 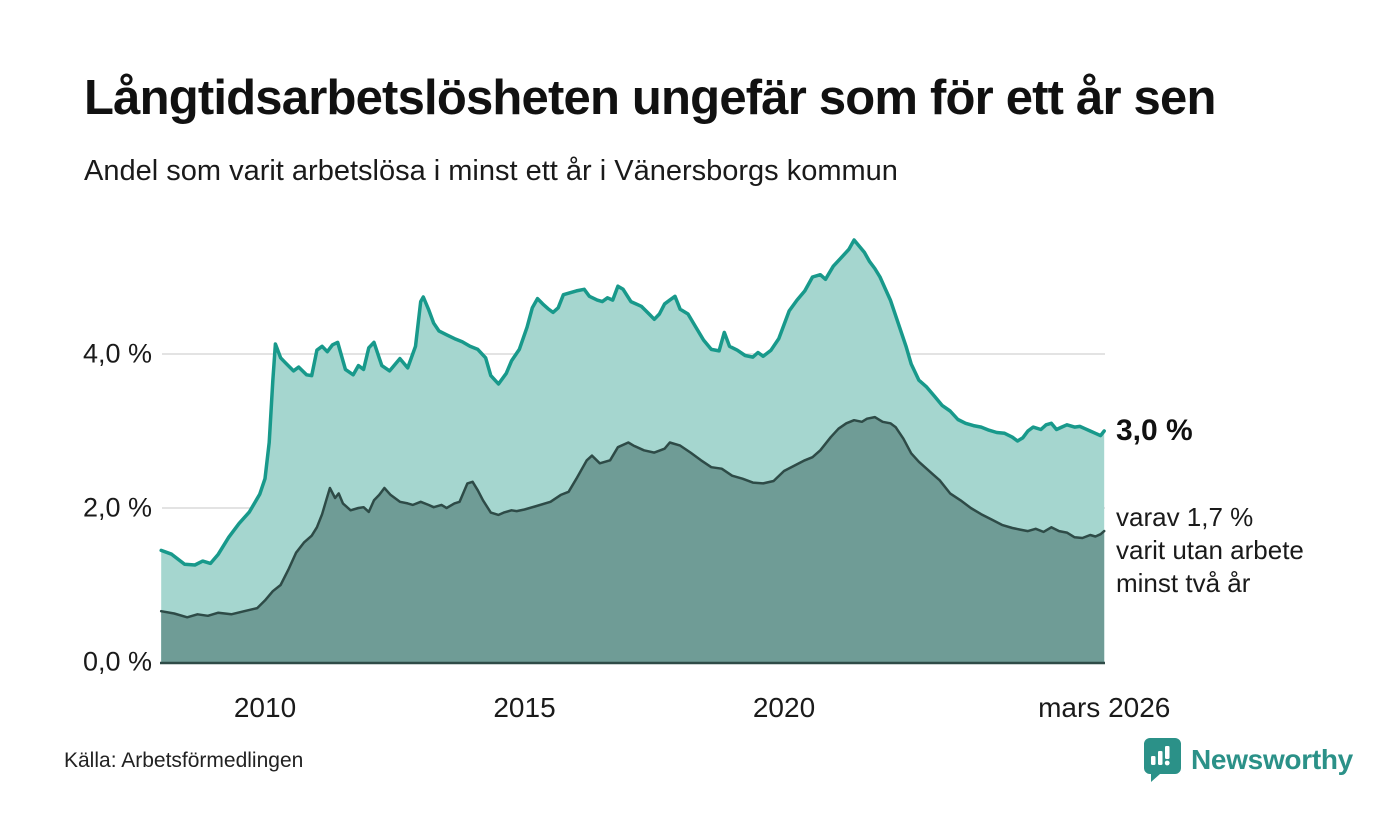 I want to click on x-axis-tick-2020: 2020, so click(x=784, y=707).